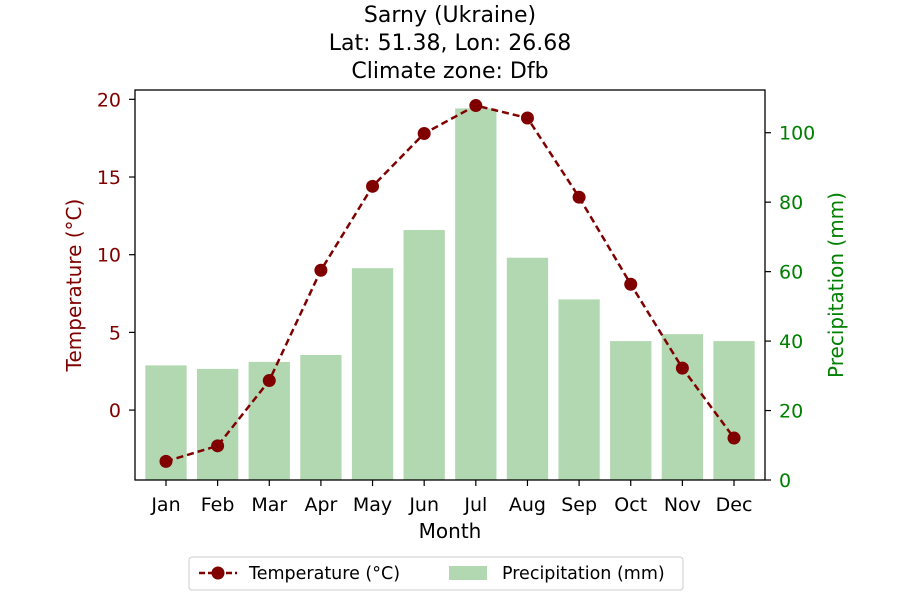 The height and width of the screenshot is (600, 900). Describe the element at coordinates (791, 412) in the screenshot. I see `precipitation-tick-label: 20` at that location.